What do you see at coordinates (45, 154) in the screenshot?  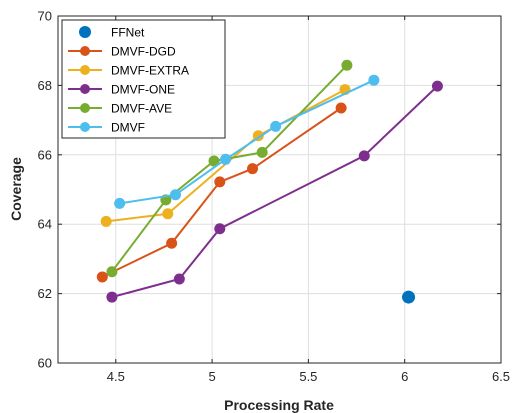 I see `y-tick-label: 66` at bounding box center [45, 154].